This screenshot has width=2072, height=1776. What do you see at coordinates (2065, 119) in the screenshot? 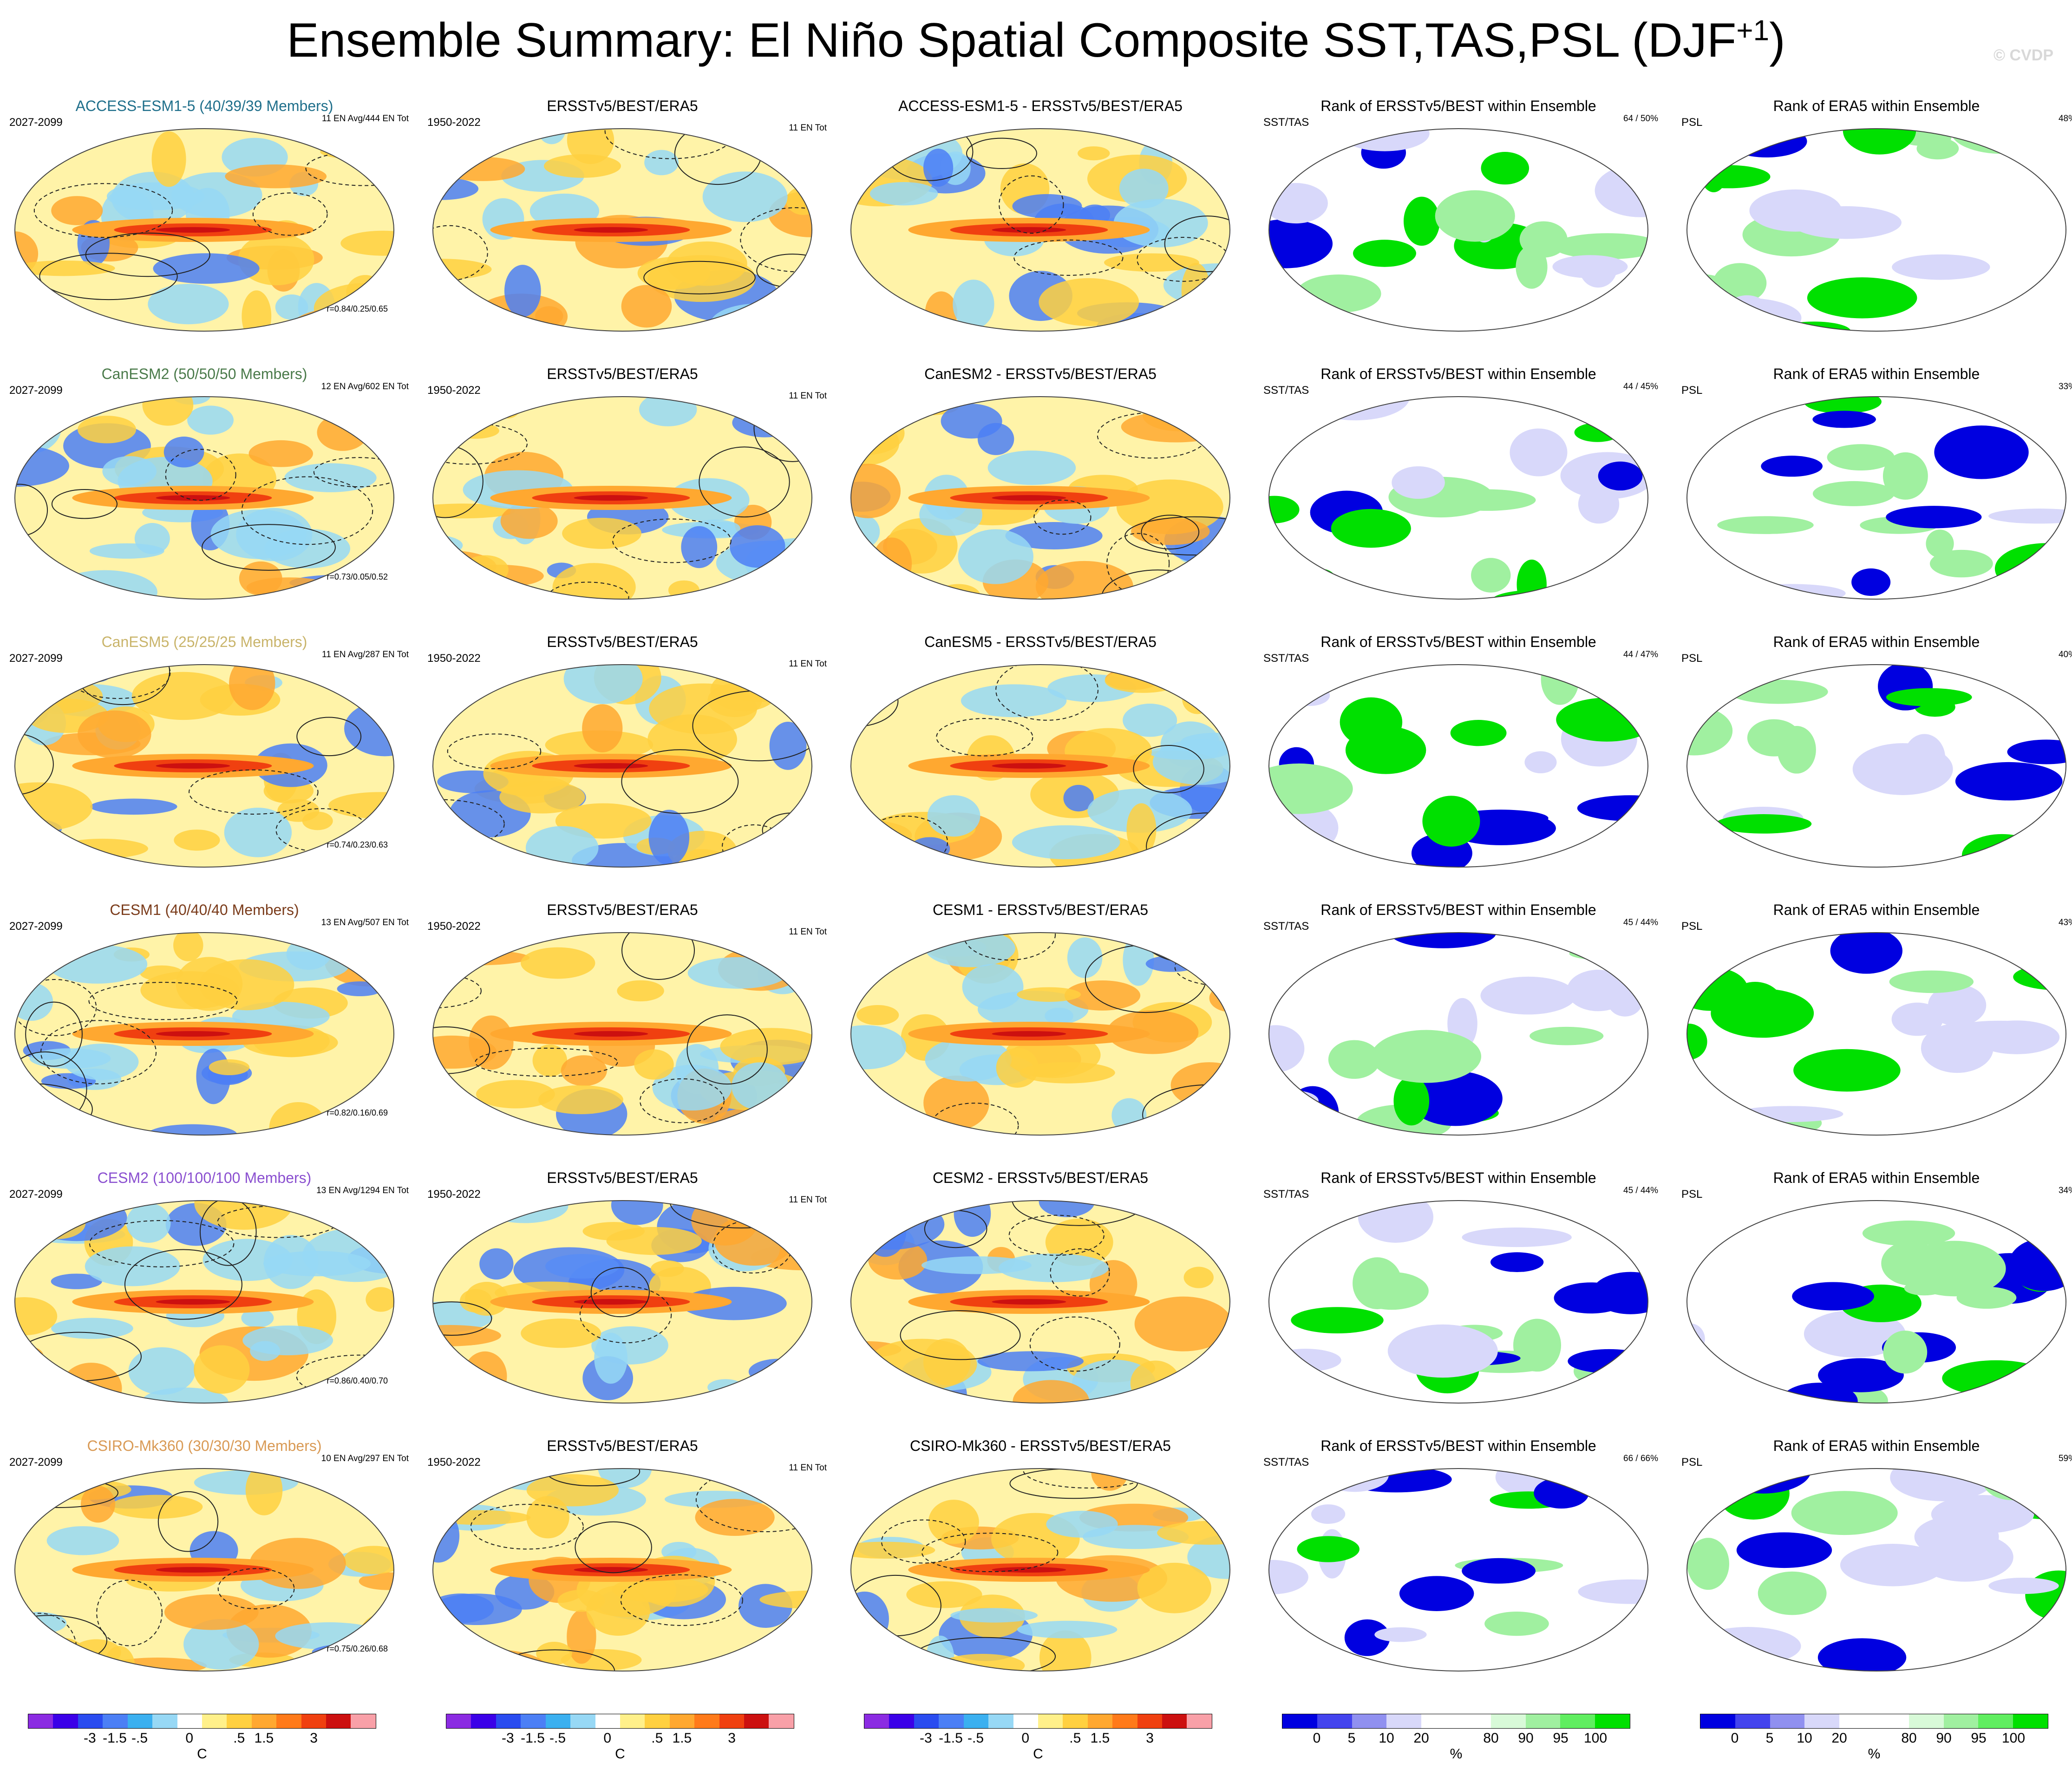
I see `rank-psl-value: 48%` at bounding box center [2065, 119].